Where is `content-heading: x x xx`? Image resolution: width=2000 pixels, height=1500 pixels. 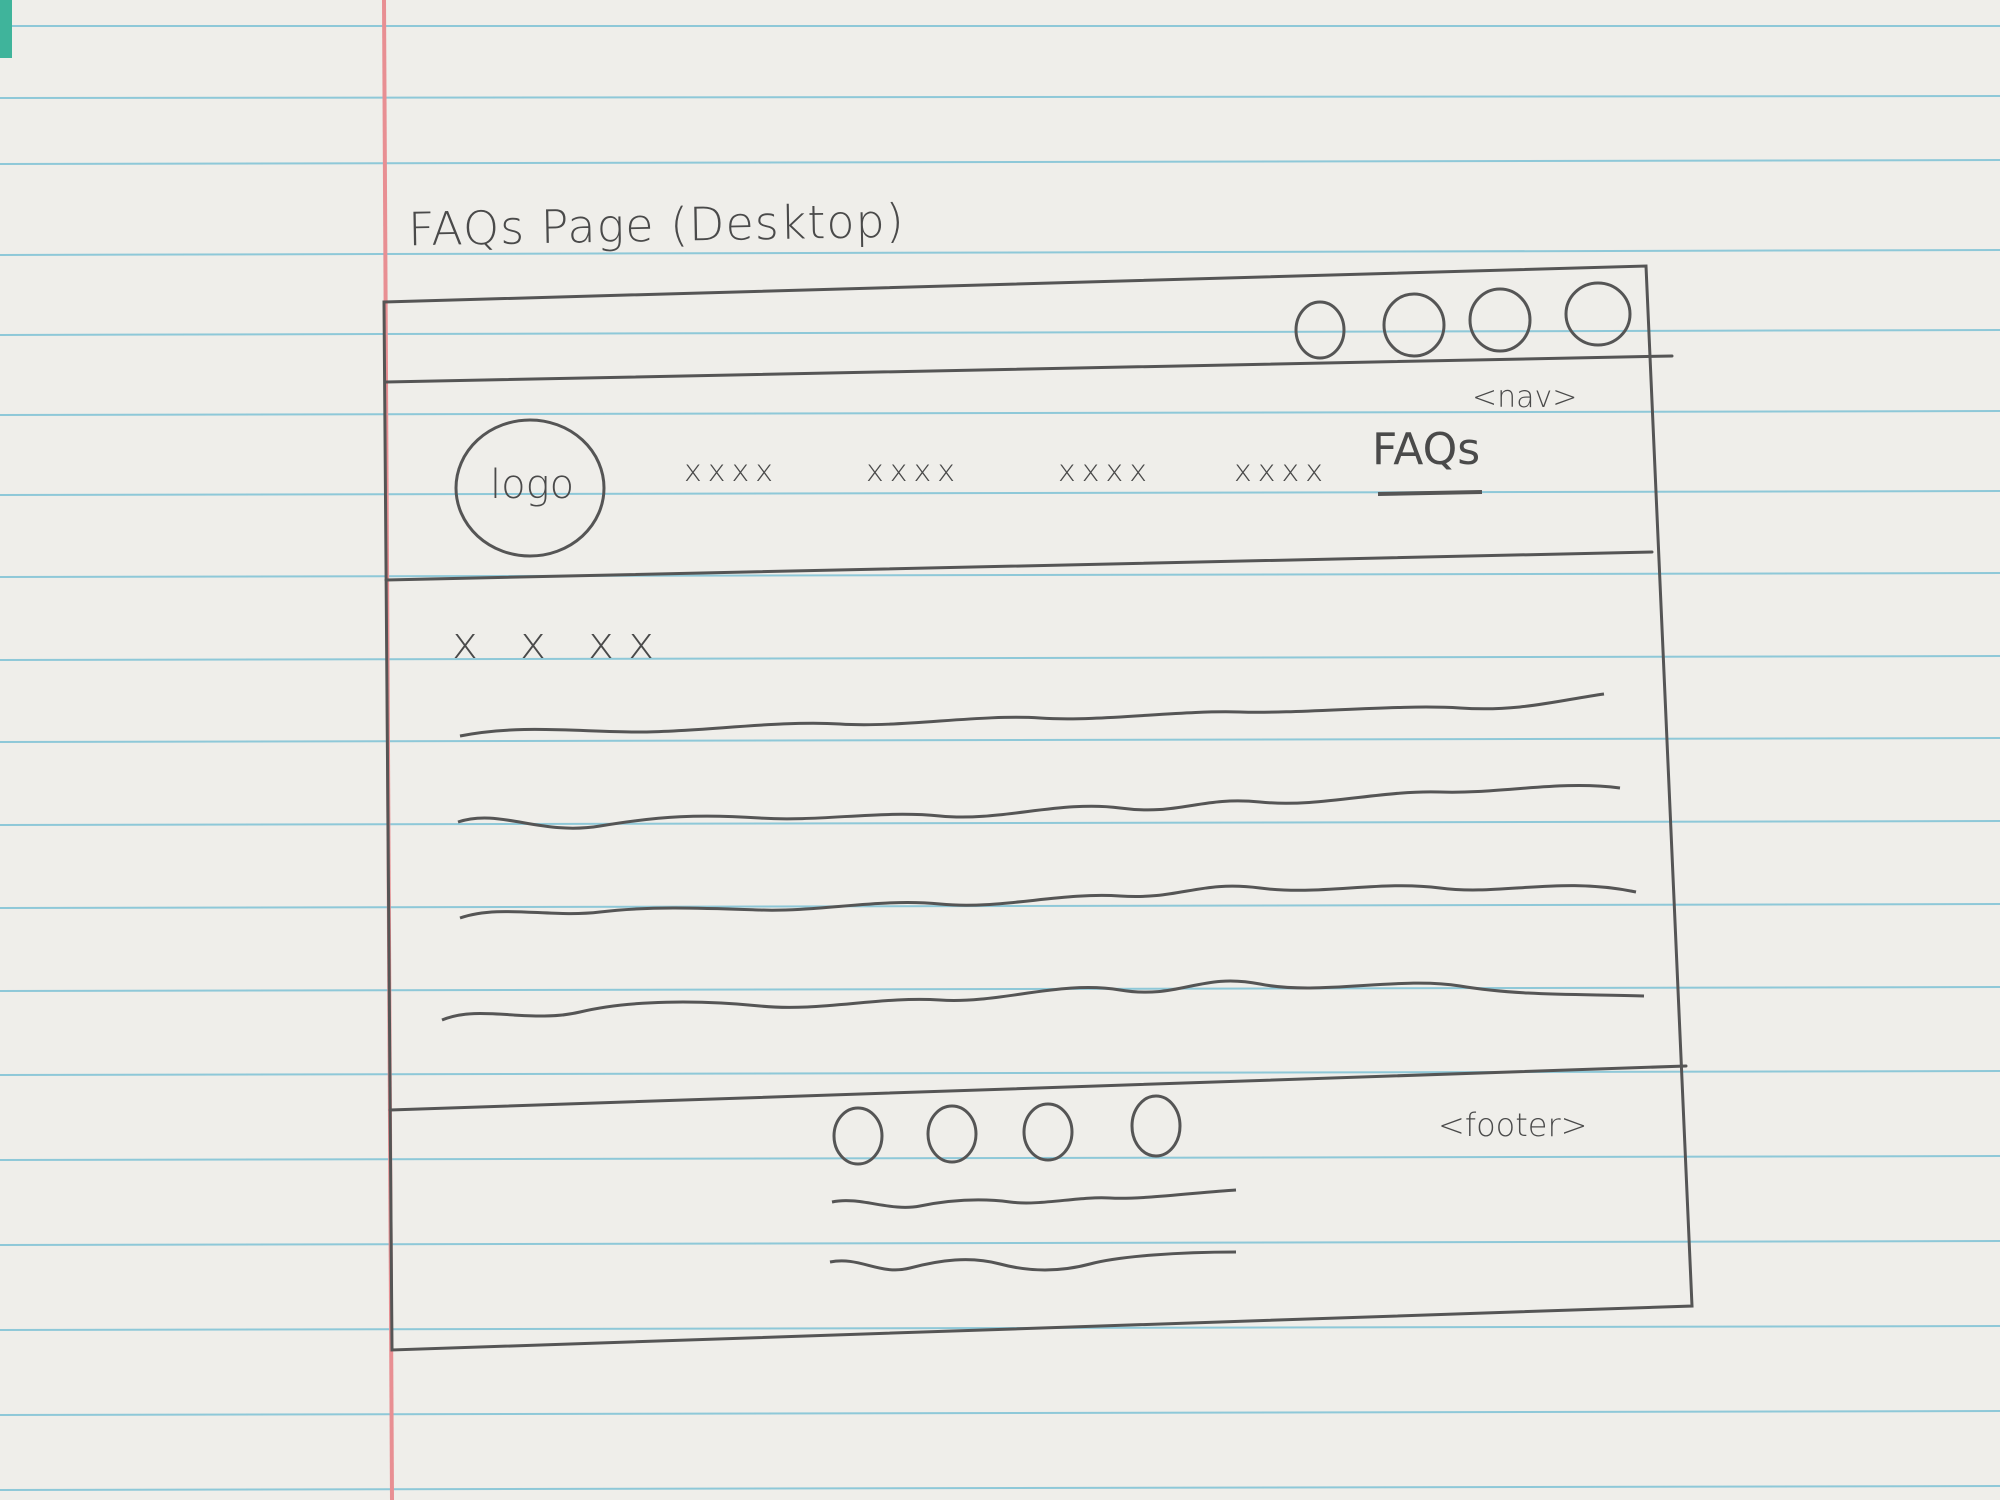 content-heading: x x xx is located at coordinates (560, 643).